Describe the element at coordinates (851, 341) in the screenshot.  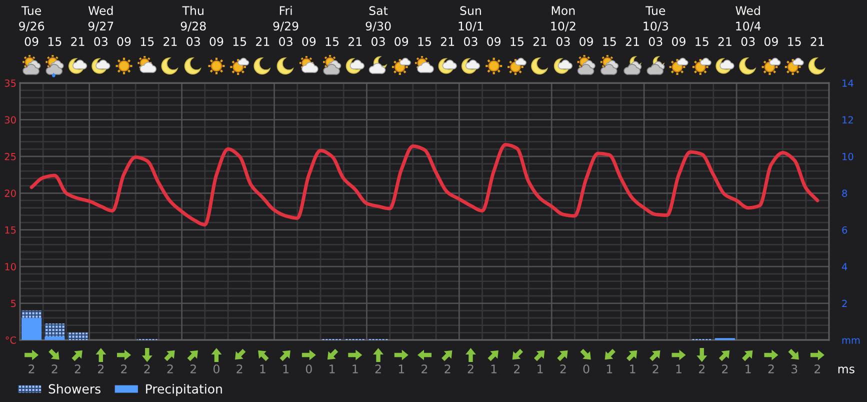
I see `y2-tick-label: mm` at that location.